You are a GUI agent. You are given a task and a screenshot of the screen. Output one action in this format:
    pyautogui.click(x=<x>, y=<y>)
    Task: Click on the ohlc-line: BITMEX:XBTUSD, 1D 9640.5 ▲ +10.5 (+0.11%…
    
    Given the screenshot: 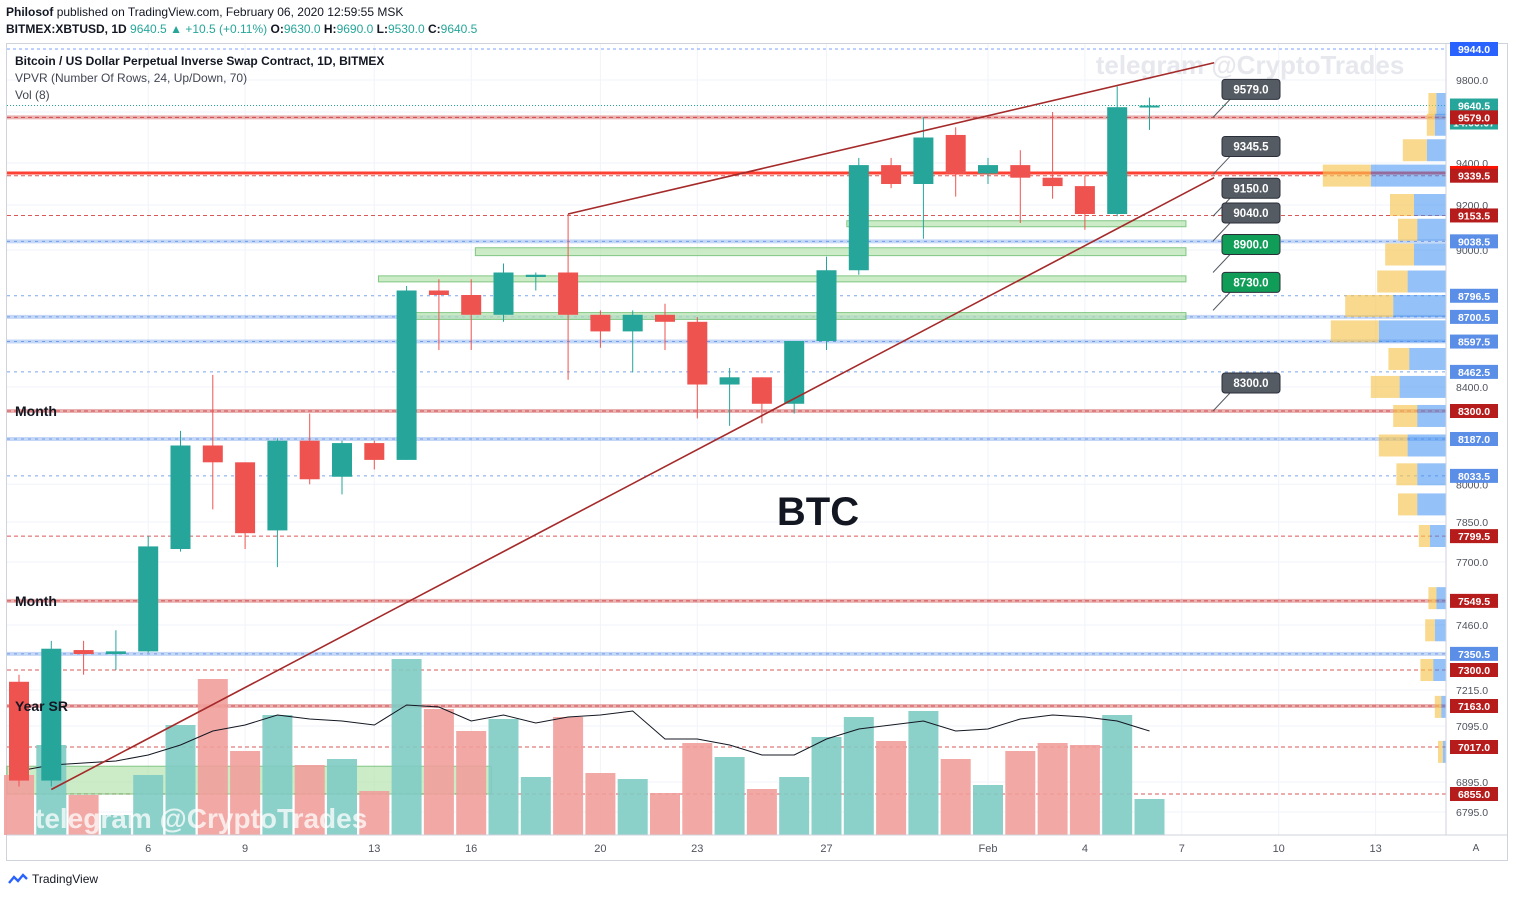 What is the action you would take?
    pyautogui.click(x=241, y=29)
    